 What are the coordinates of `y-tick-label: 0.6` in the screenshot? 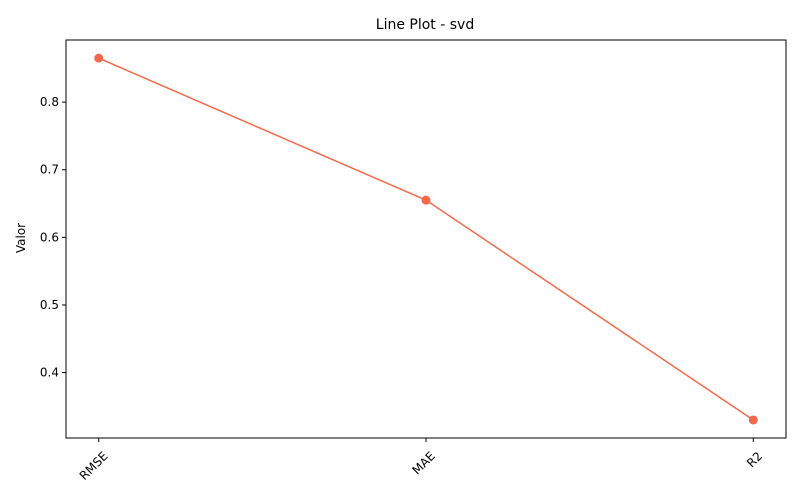 It's located at (49, 237).